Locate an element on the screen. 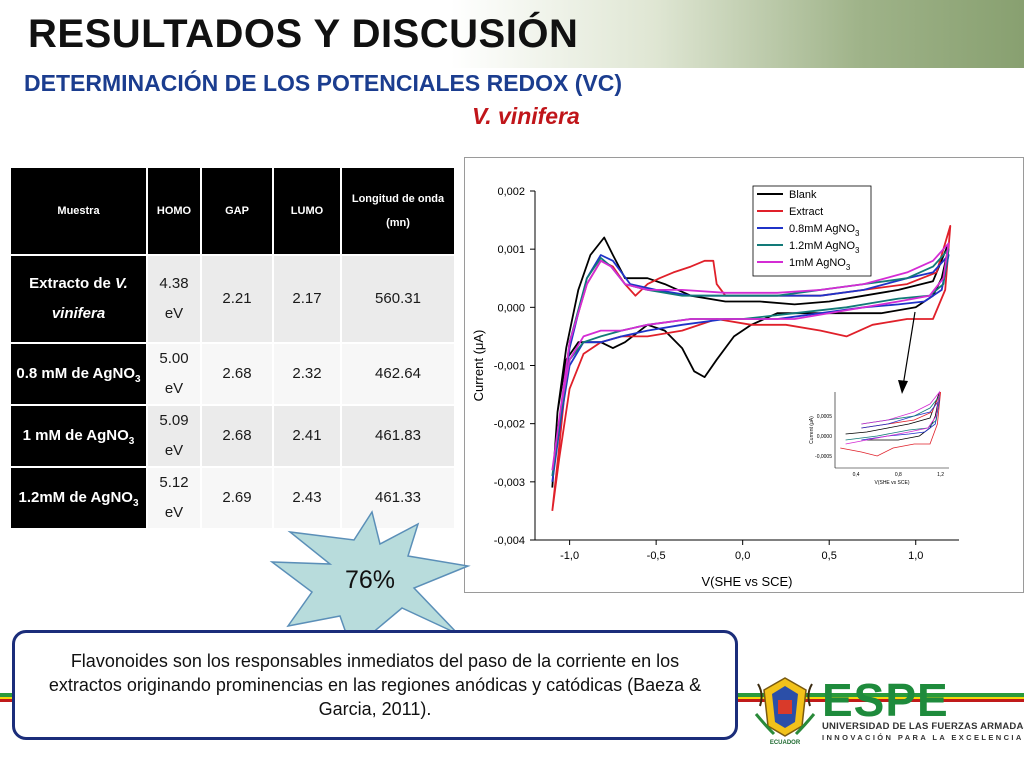 The height and width of the screenshot is (768, 1024). cell-wavelength: 461.83 is located at coordinates (398, 436).